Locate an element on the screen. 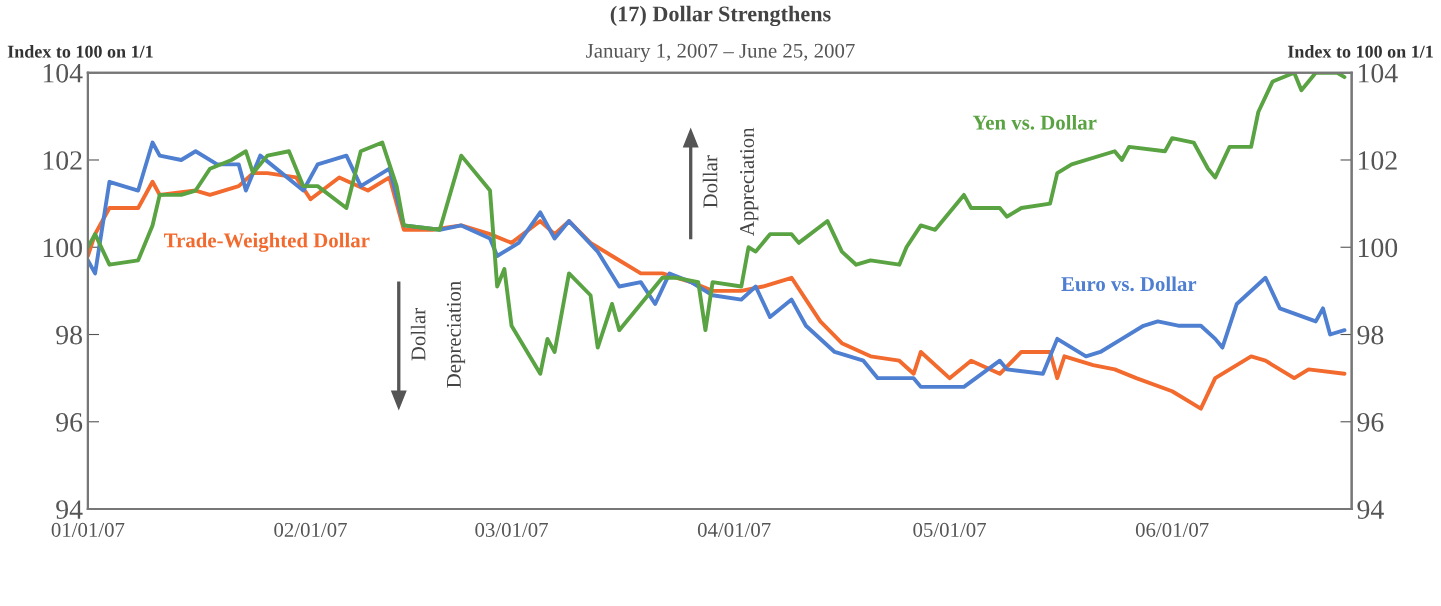 The height and width of the screenshot is (606, 1441). y-tick-label: 98 is located at coordinates (69, 335).